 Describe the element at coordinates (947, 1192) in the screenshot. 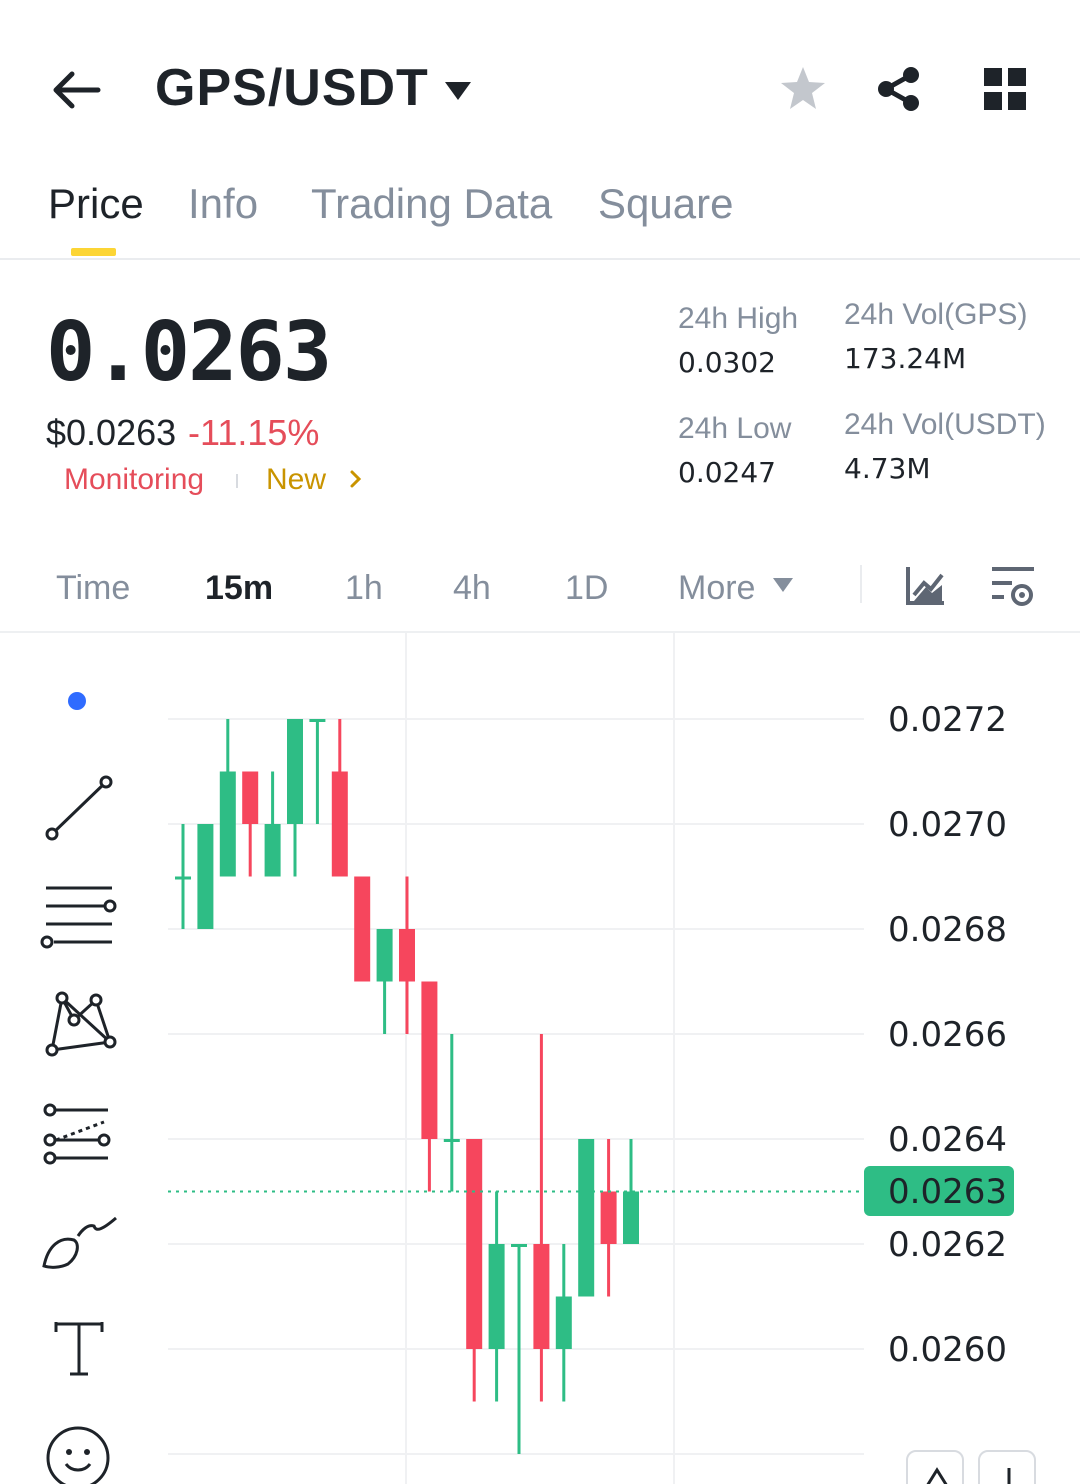

I see `current-price-label: 0.0263` at that location.